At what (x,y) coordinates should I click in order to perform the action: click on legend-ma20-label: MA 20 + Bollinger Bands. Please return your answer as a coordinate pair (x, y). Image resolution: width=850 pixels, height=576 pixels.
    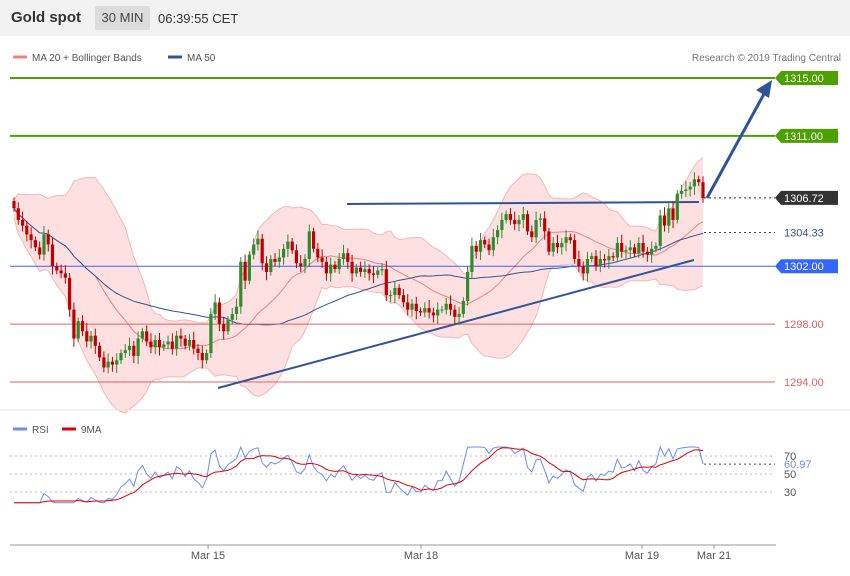
    Looking at the image, I should click on (87, 58).